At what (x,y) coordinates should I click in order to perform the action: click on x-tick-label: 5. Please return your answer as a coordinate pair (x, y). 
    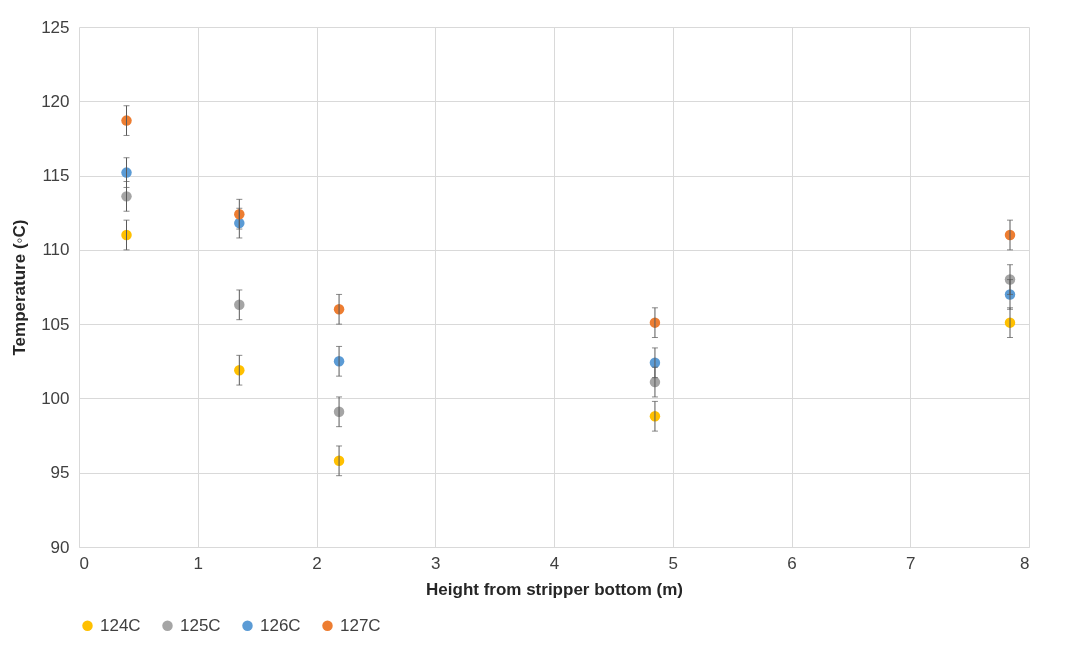
    Looking at the image, I should click on (673, 563).